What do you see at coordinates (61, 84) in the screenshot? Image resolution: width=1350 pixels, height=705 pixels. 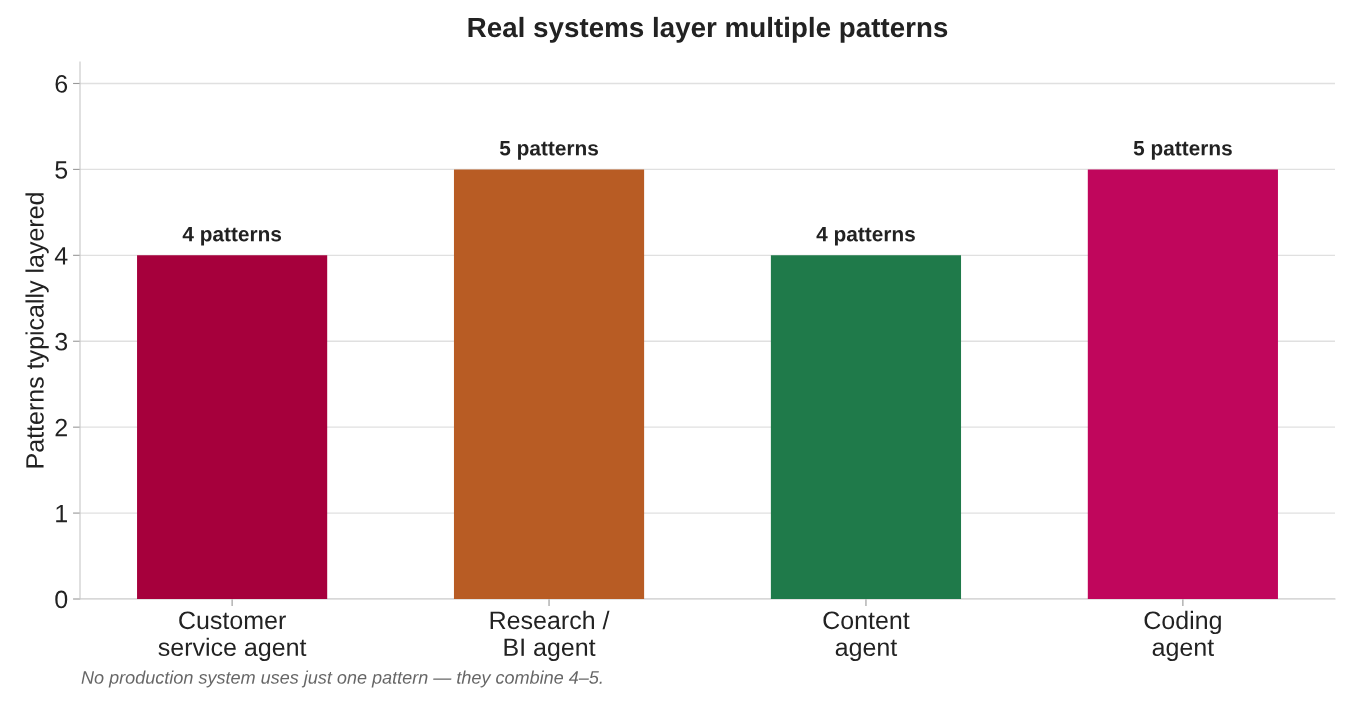 I see `y-tick-label: 6` at bounding box center [61, 84].